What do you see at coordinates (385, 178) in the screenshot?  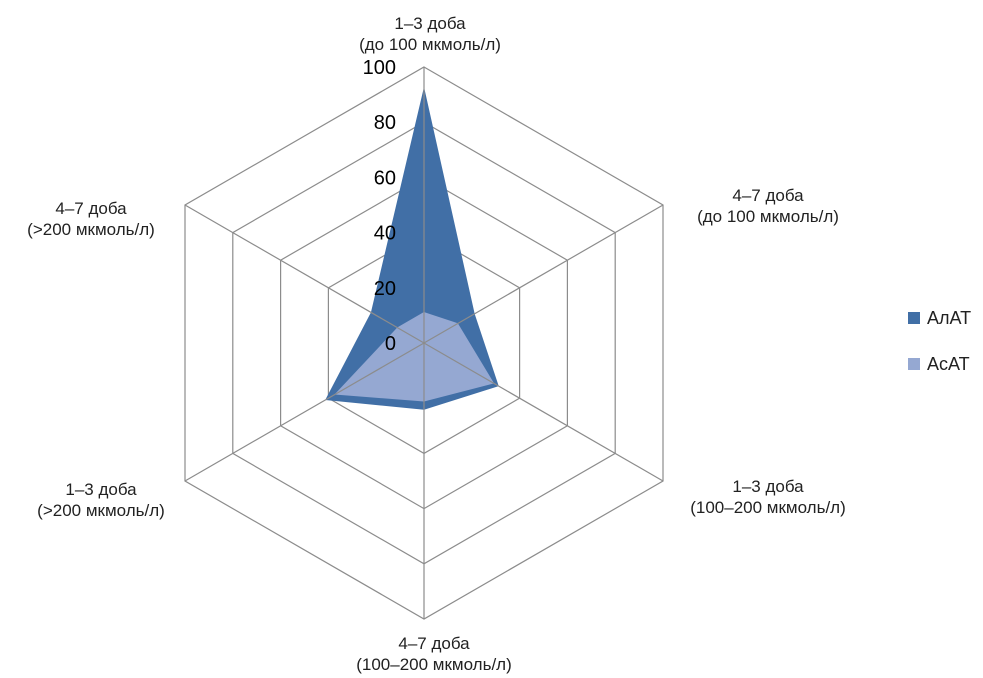 I see `tick-label: 60` at bounding box center [385, 178].